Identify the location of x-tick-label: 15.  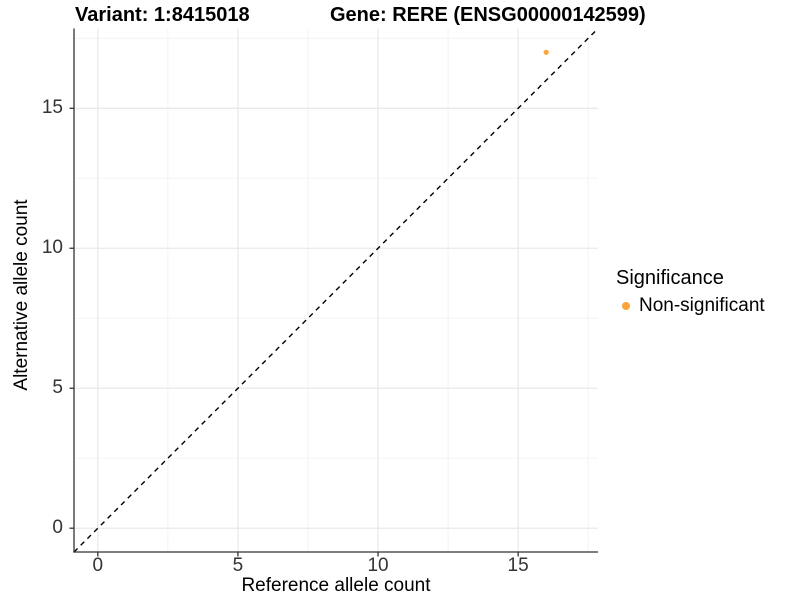
(518, 565).